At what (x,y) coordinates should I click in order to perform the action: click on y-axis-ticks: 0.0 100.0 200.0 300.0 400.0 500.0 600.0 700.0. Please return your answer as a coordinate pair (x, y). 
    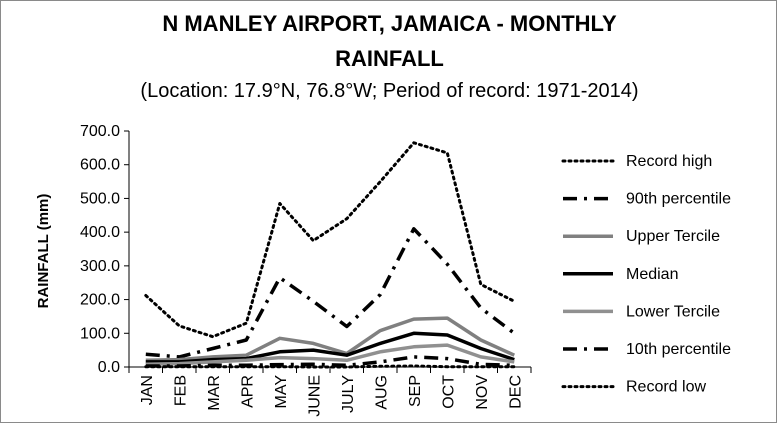
    Looking at the image, I should click on (104, 249).